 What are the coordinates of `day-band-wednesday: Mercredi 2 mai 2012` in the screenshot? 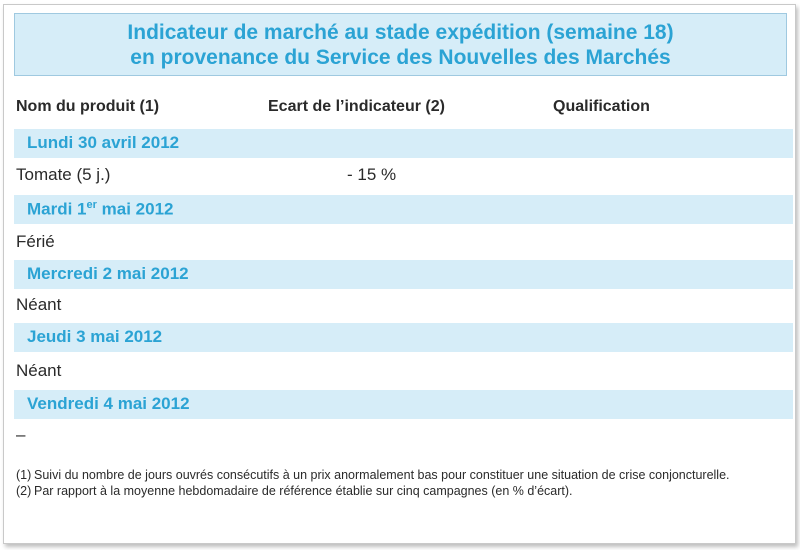 It's located at (403, 274).